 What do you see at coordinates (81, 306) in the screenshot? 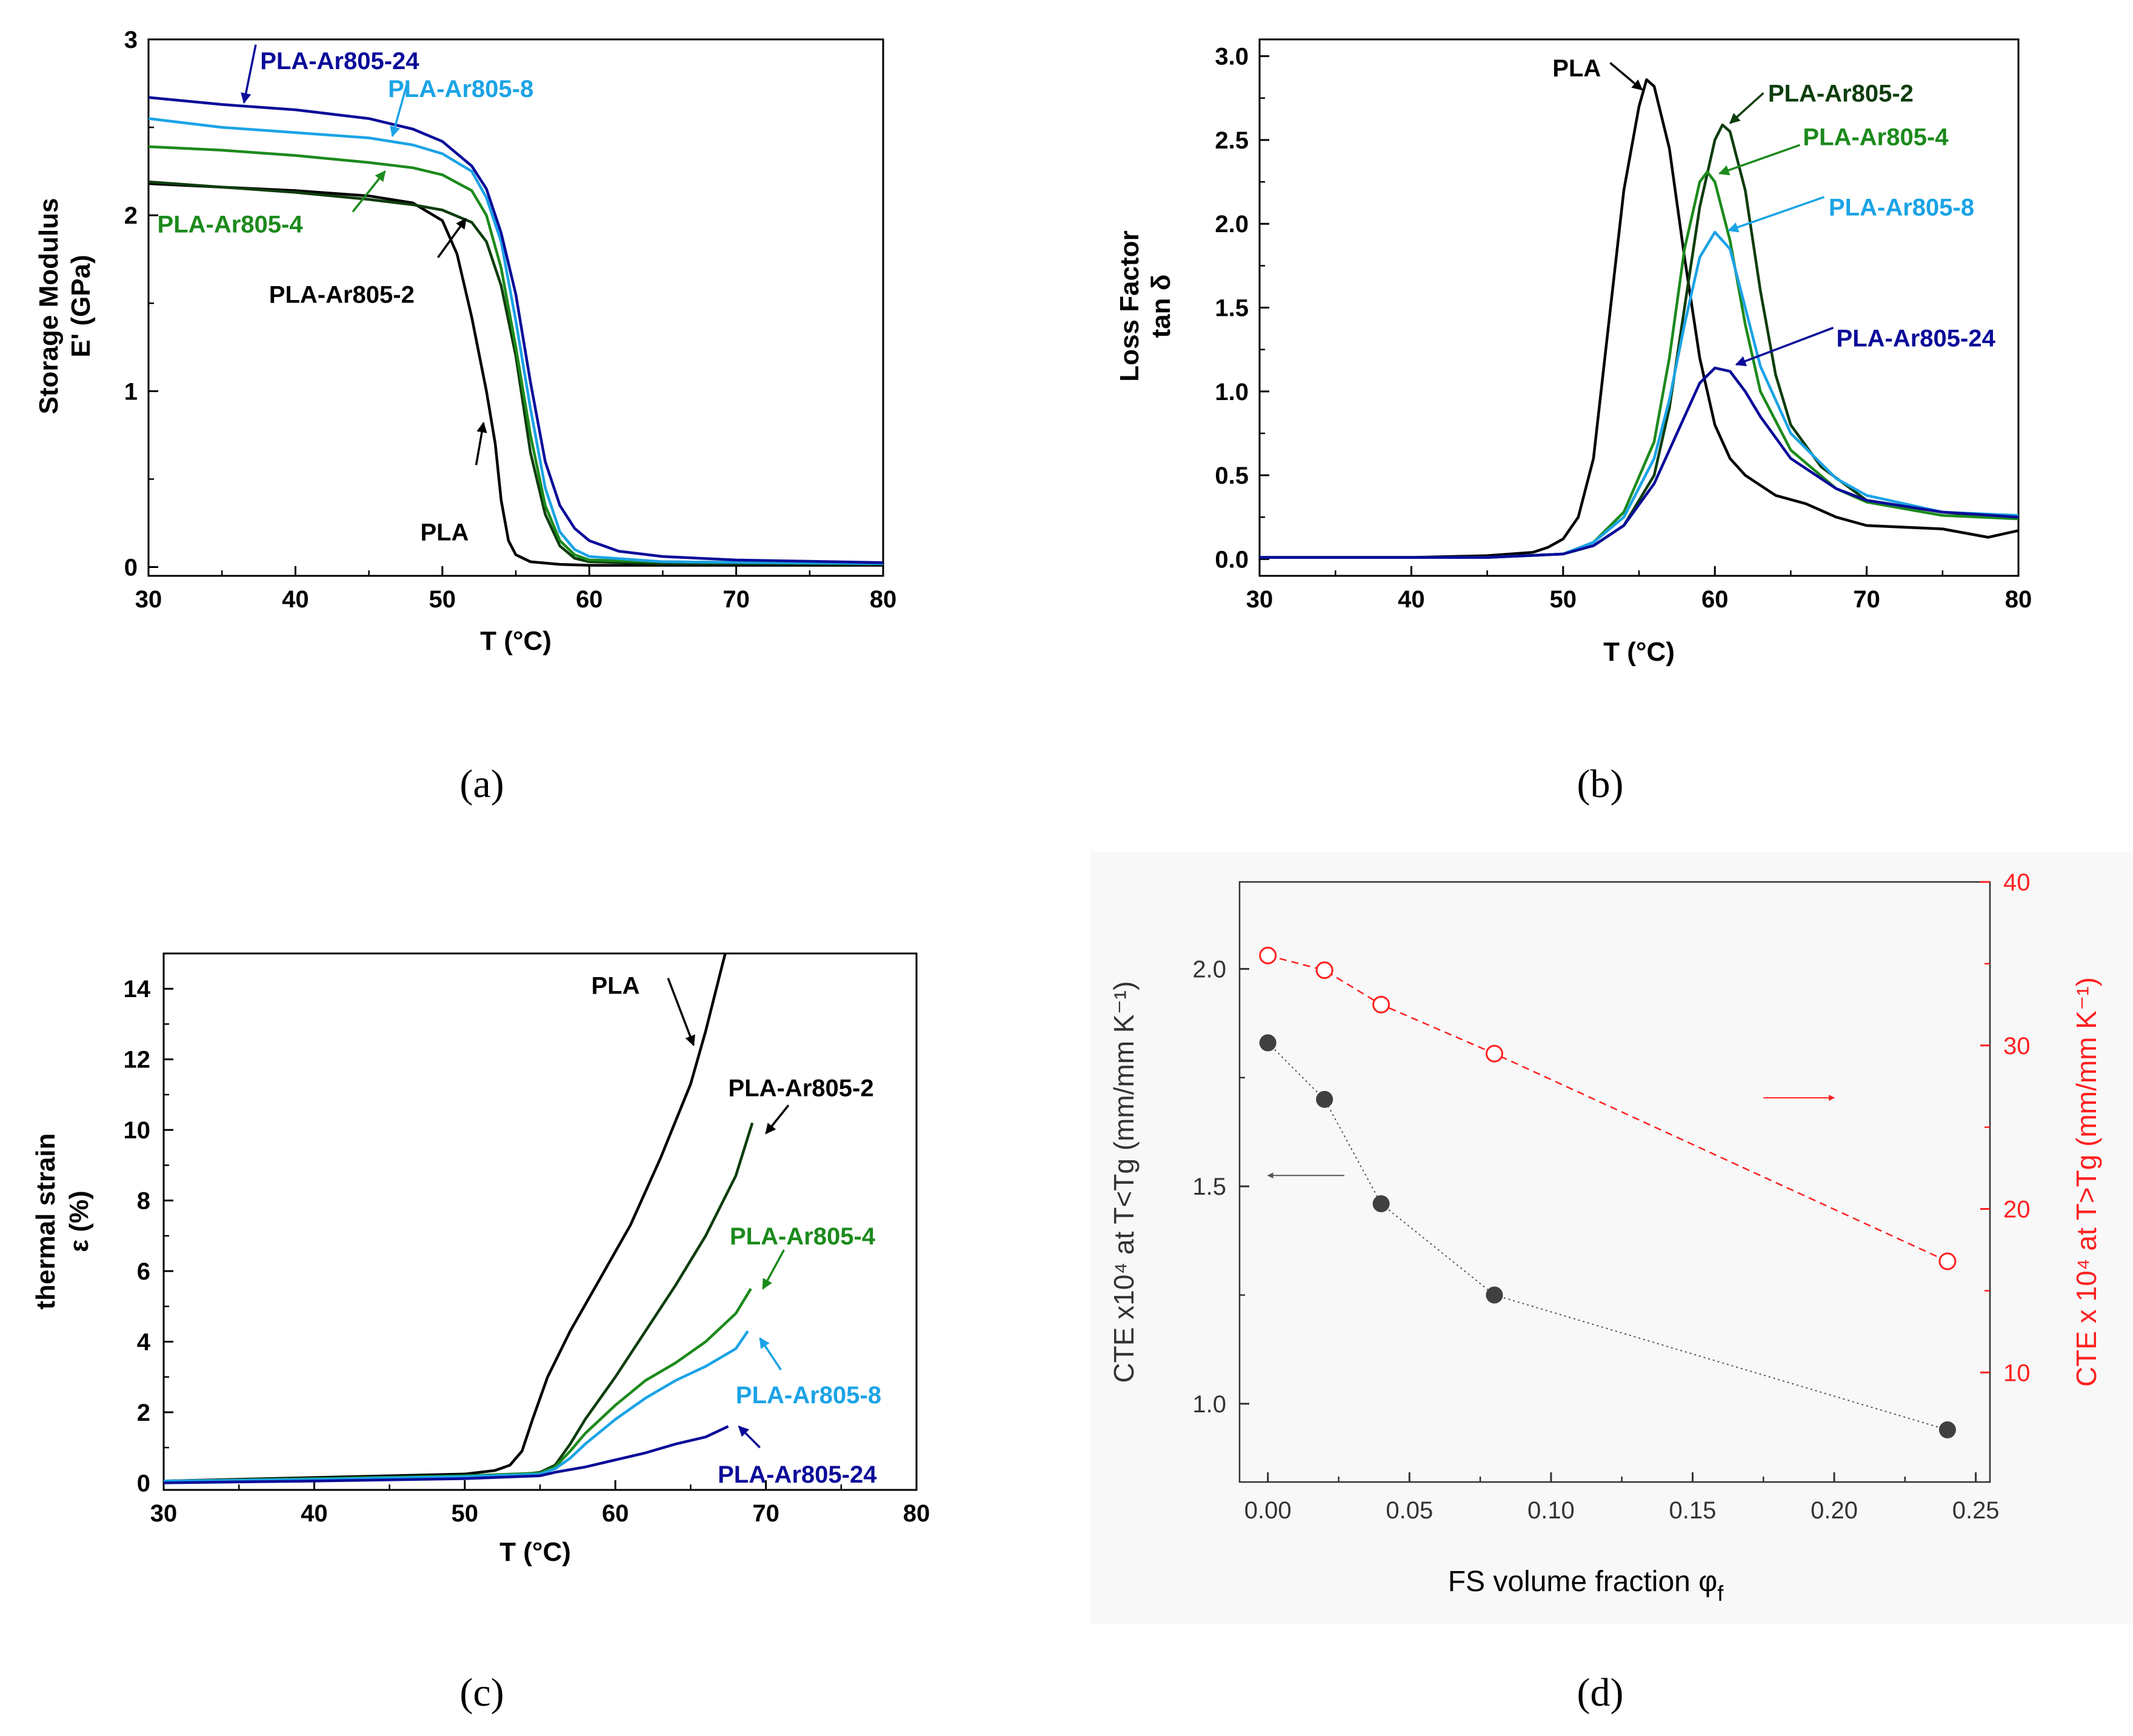
I see `y-axis-label-line2: E' (GPa)` at bounding box center [81, 306].